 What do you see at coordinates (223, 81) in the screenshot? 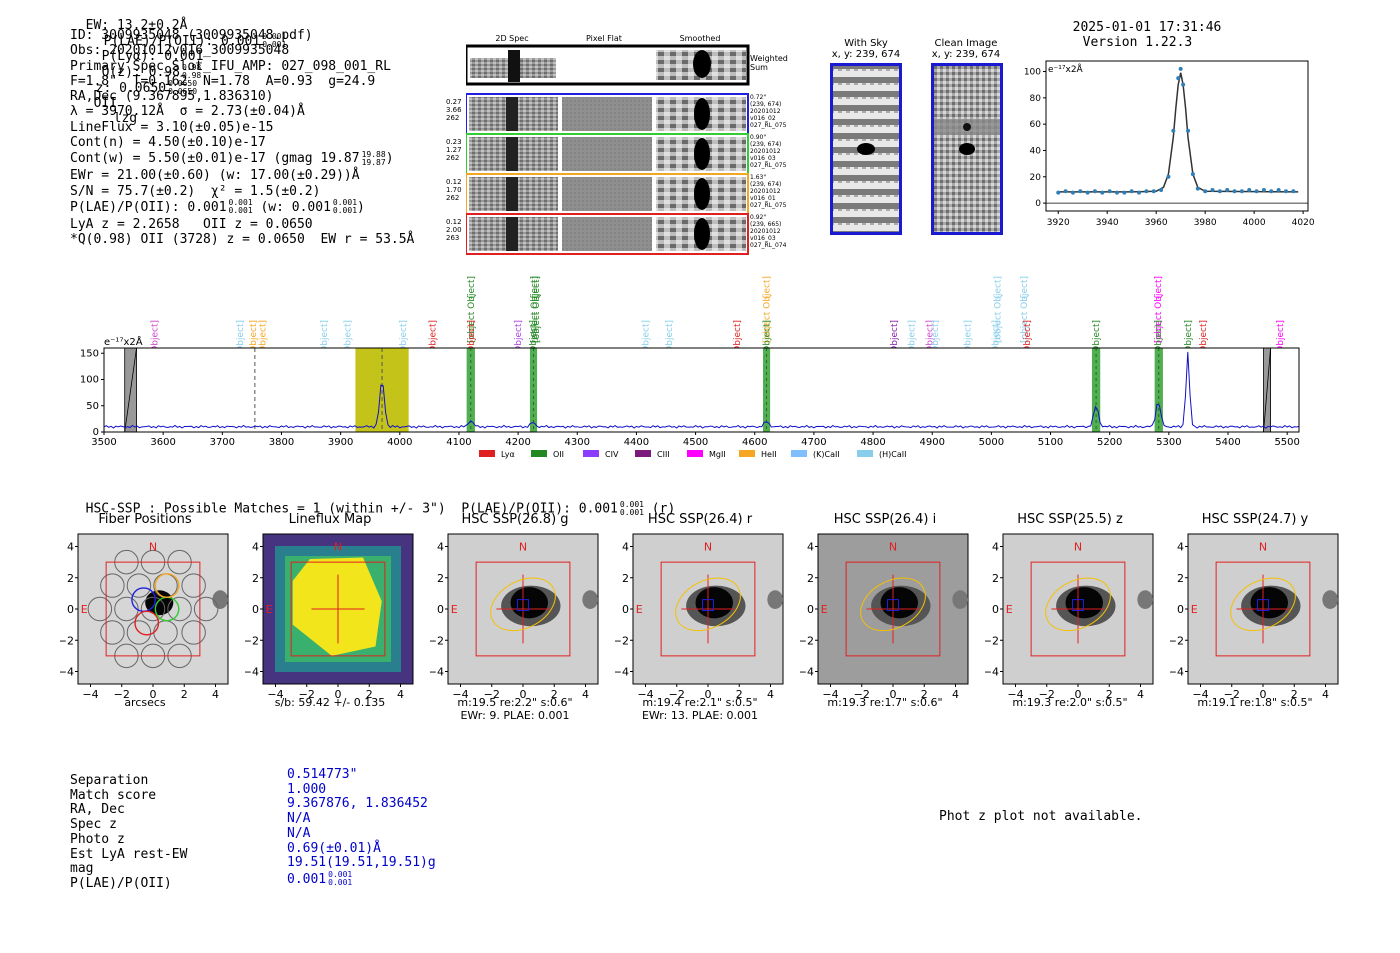
I see `info-fit: F=1.8" T=0.162 N=1.78 A=0.93 g=24.9` at bounding box center [223, 81].